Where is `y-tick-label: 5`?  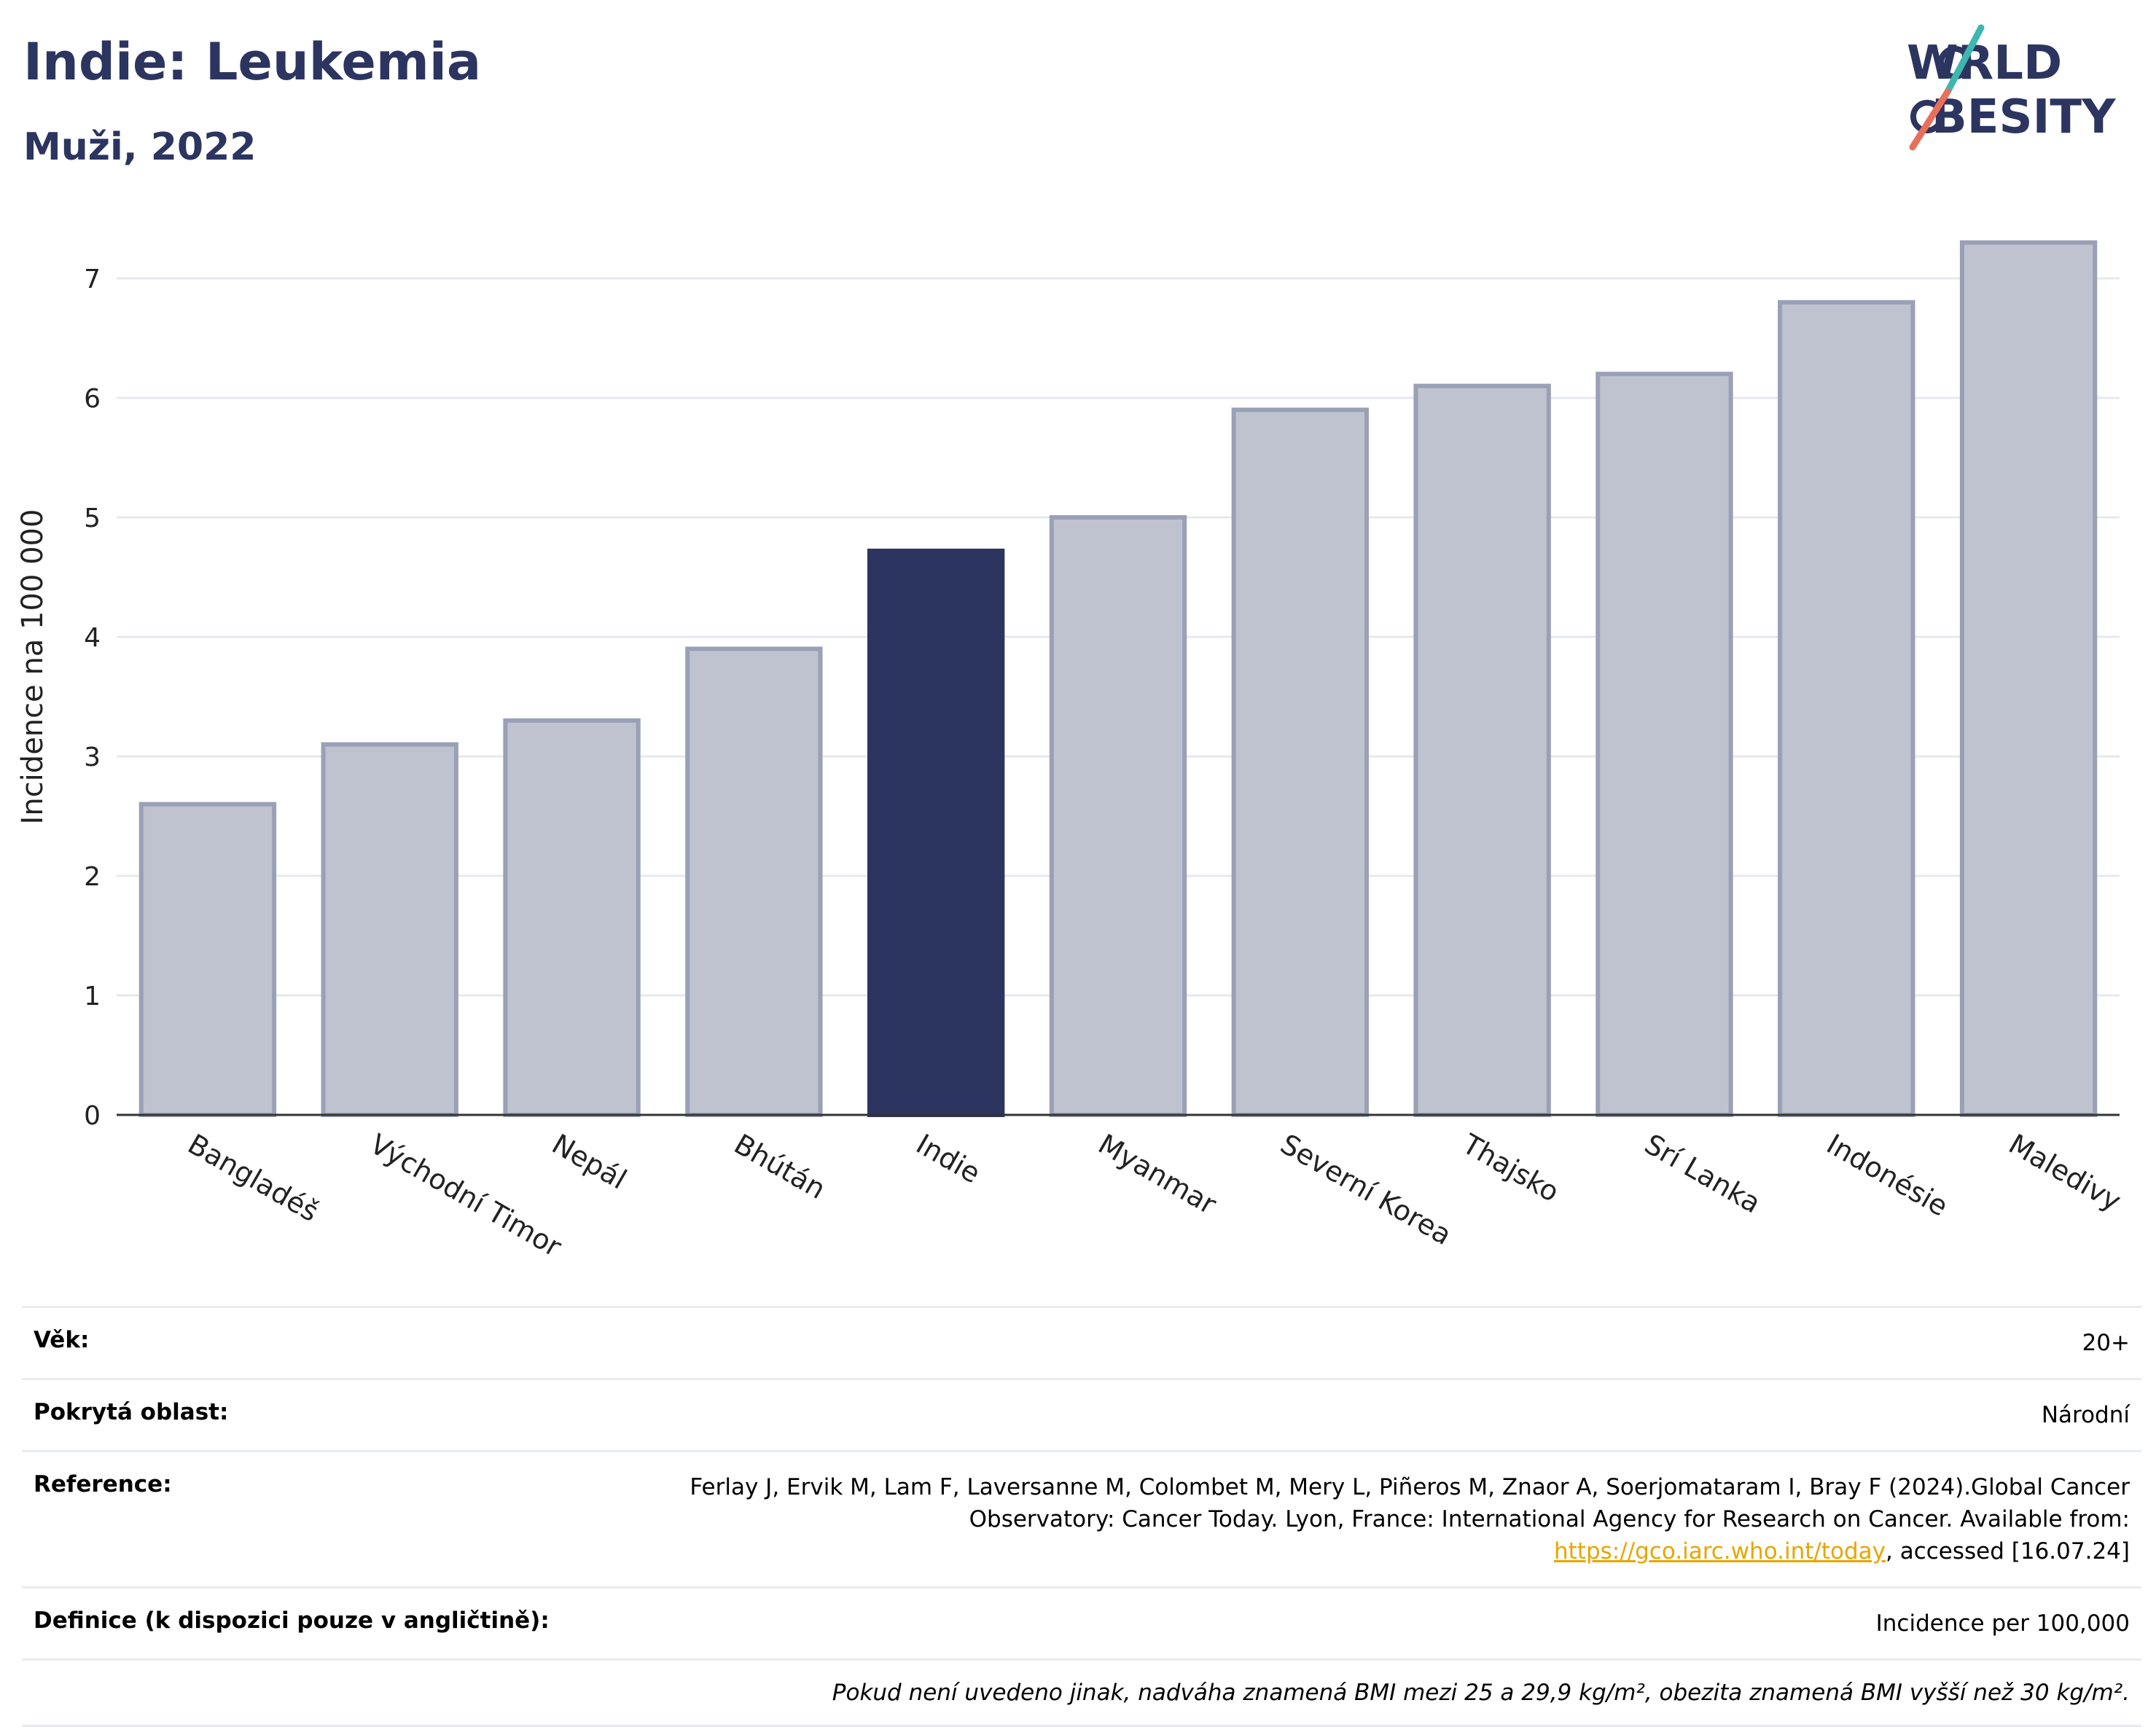
y-tick-label: 5 is located at coordinates (93, 518).